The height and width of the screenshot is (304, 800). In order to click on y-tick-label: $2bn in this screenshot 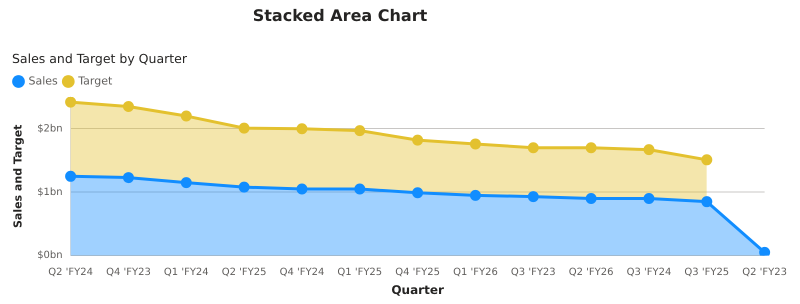, I will do `click(50, 128)`.